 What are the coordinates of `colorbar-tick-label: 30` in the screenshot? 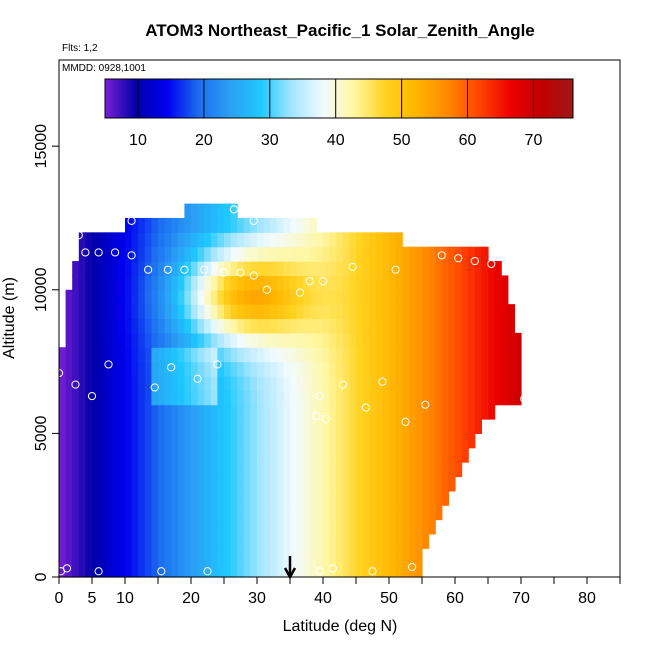 It's located at (270, 140).